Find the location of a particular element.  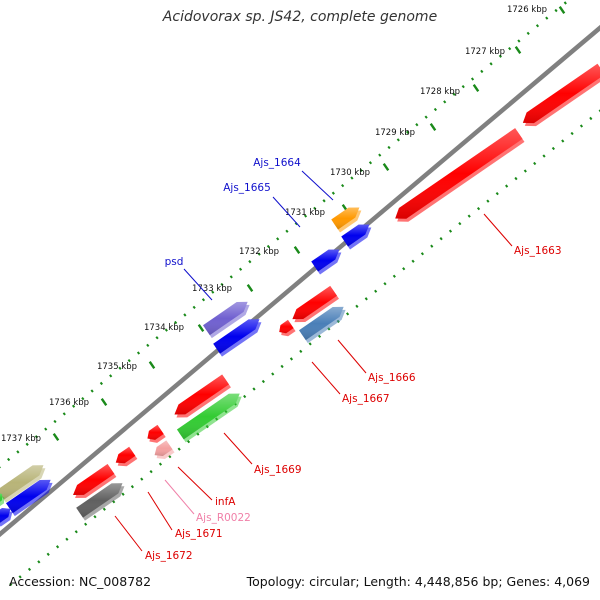

gene-ajs-1663-shine is located at coordinates (459, 173).